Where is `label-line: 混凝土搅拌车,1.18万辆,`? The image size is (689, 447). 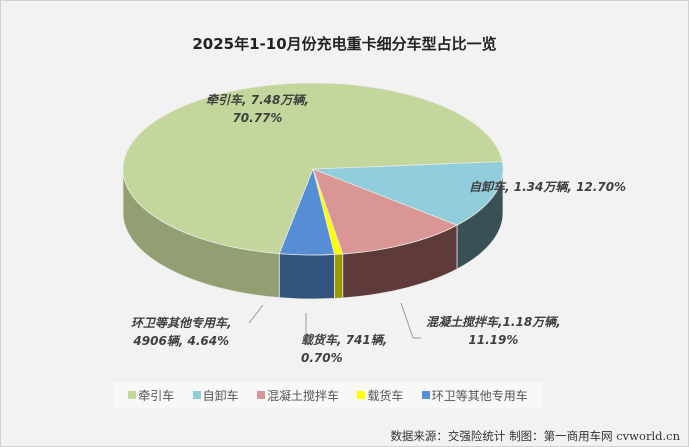
label-line: 混凝土搅拌车,1.18万辆, is located at coordinates (493, 322).